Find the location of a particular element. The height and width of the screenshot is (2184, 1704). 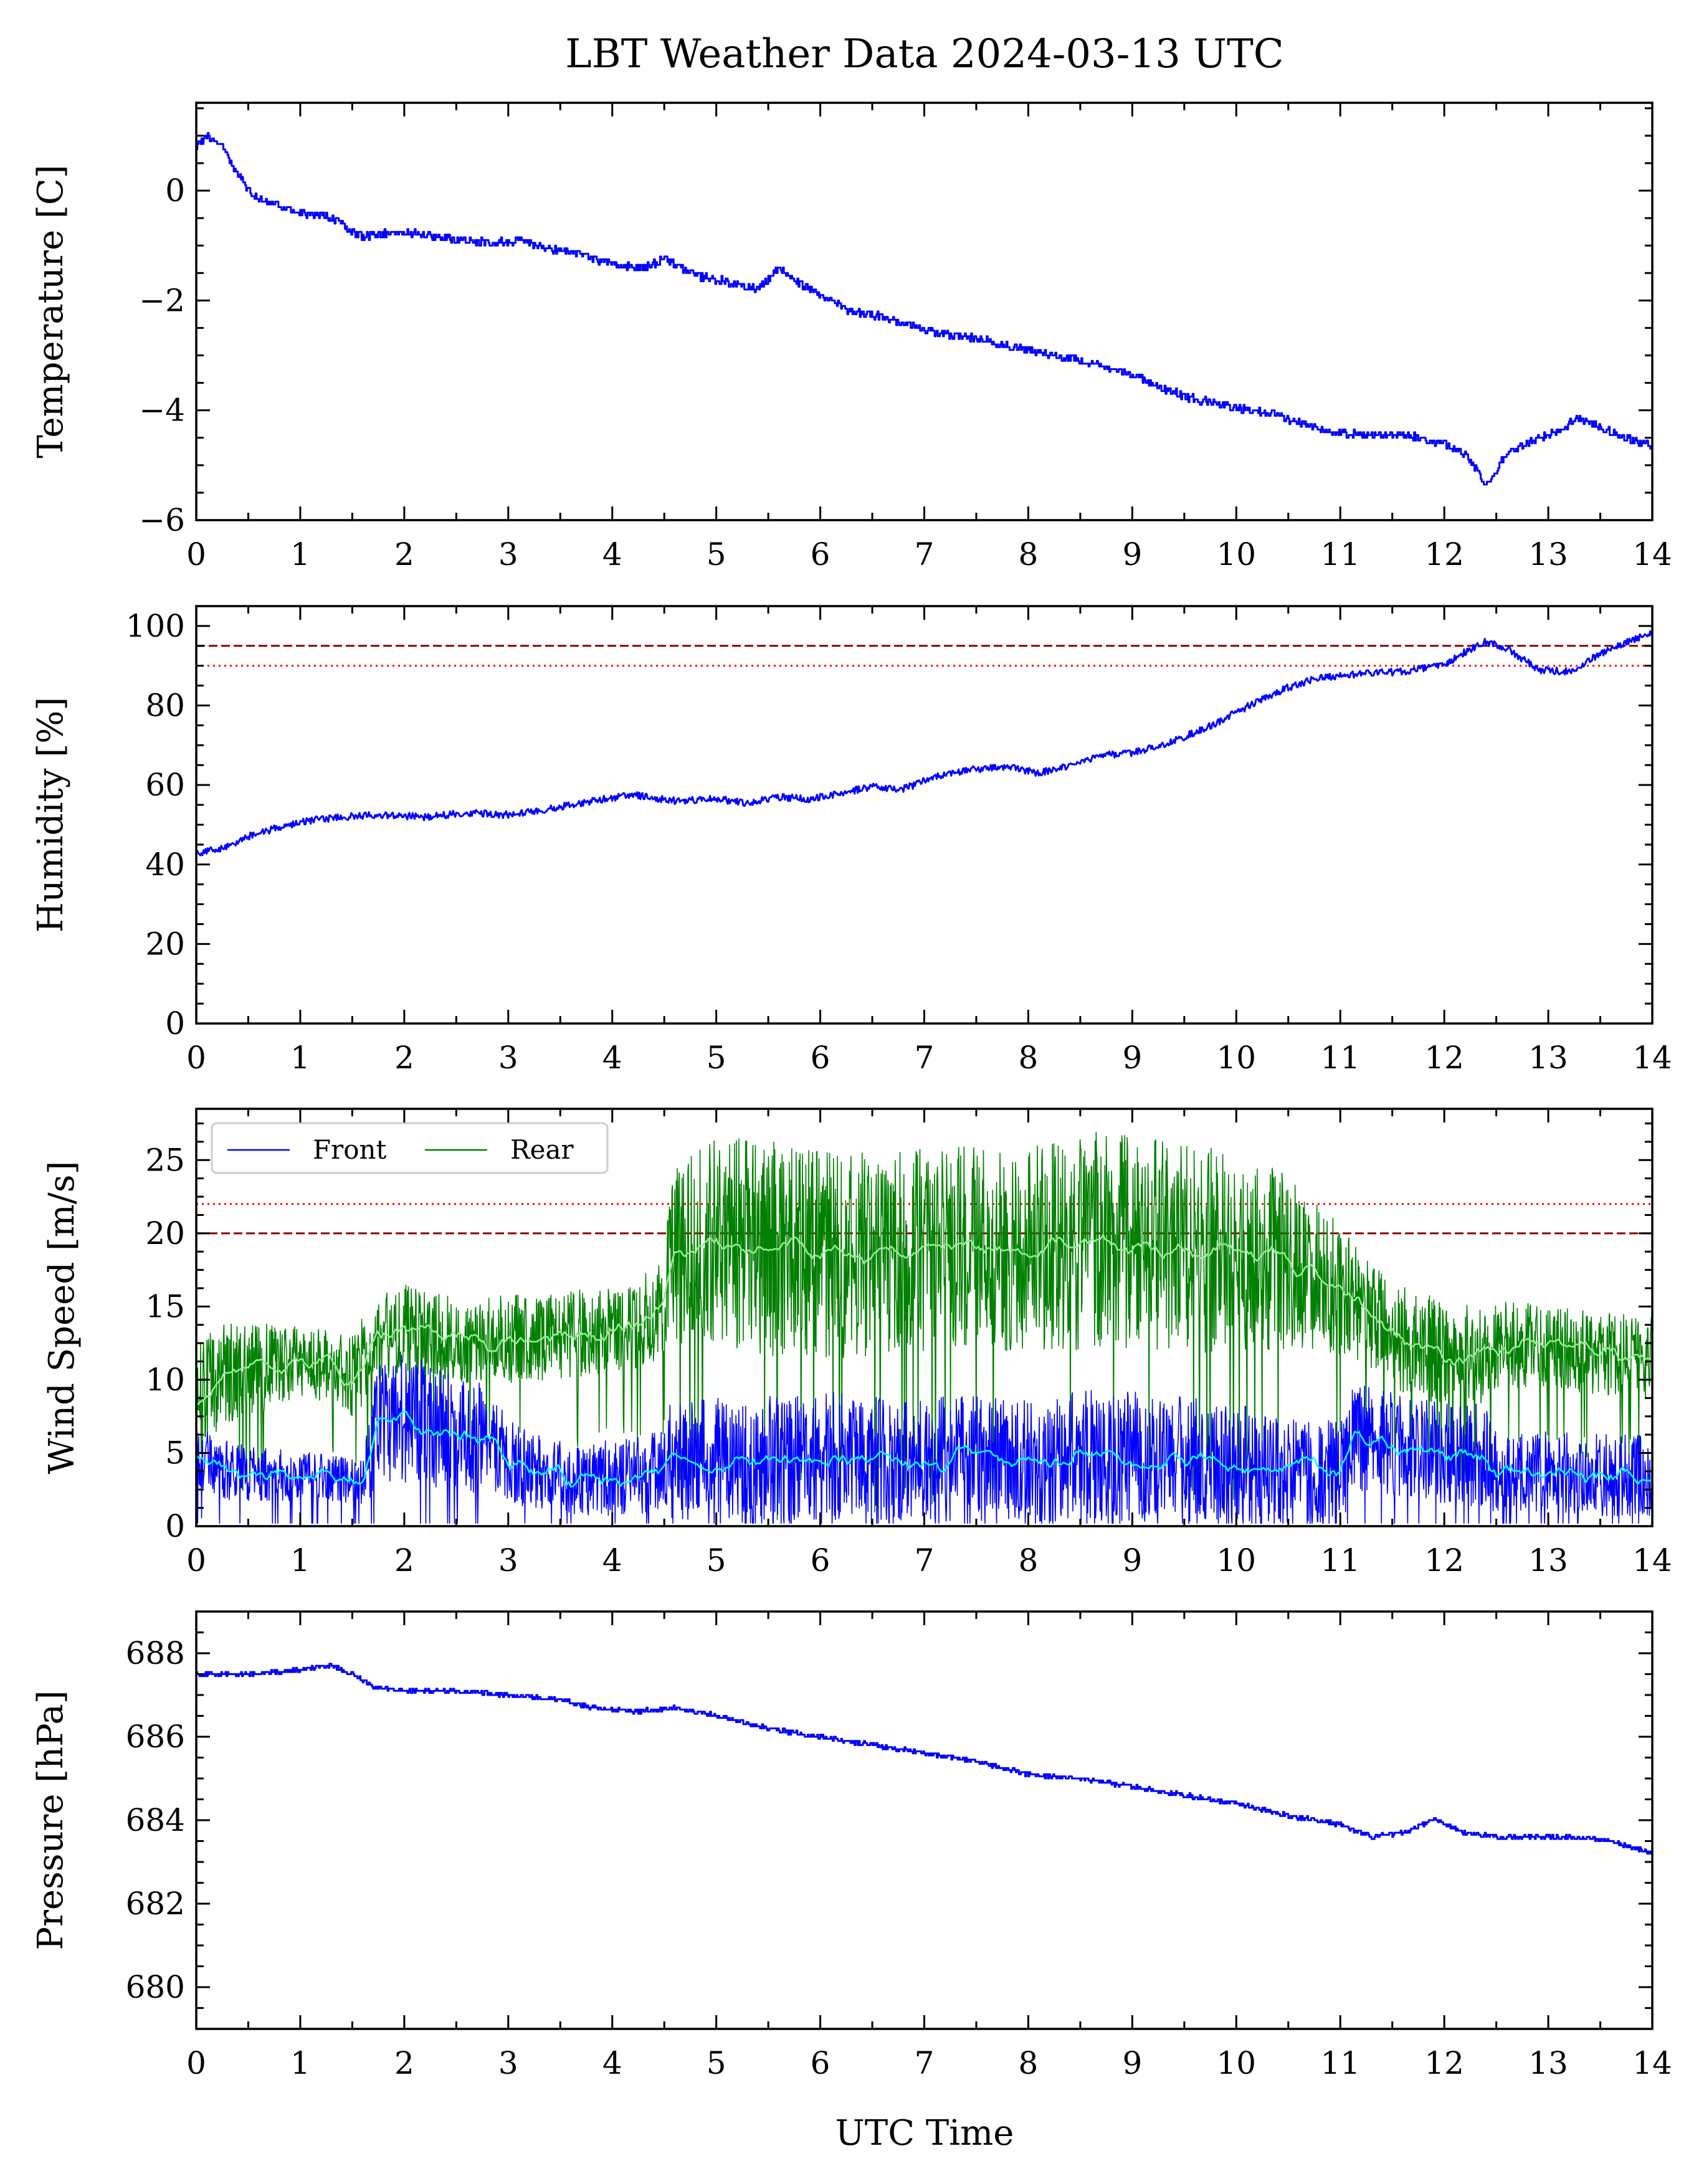

y-tick-label: 80 is located at coordinates (165, 706).